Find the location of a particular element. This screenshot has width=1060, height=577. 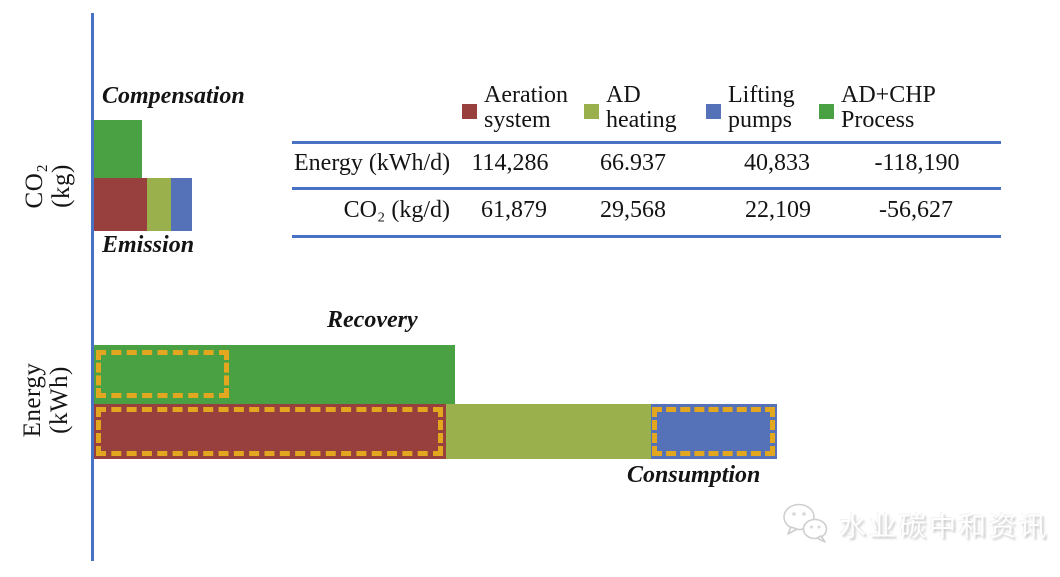

energy-consumption-segment-liftingpumps is located at coordinates (714, 431).